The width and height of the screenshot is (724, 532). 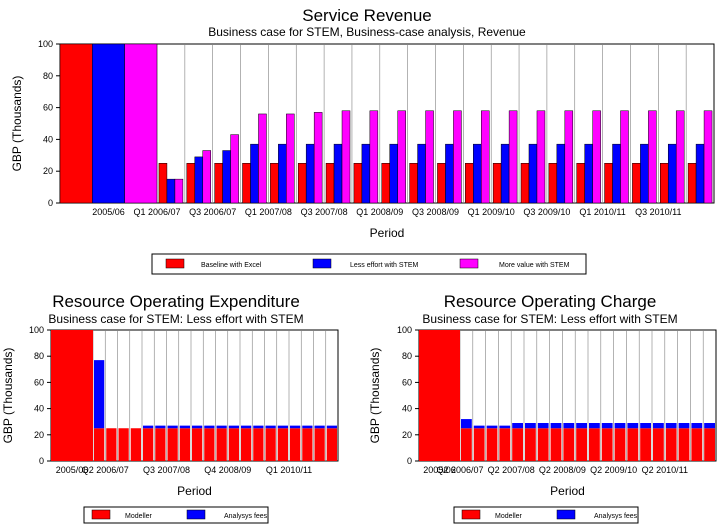 I want to click on legend-label: Baseline with Excel, so click(x=231, y=265).